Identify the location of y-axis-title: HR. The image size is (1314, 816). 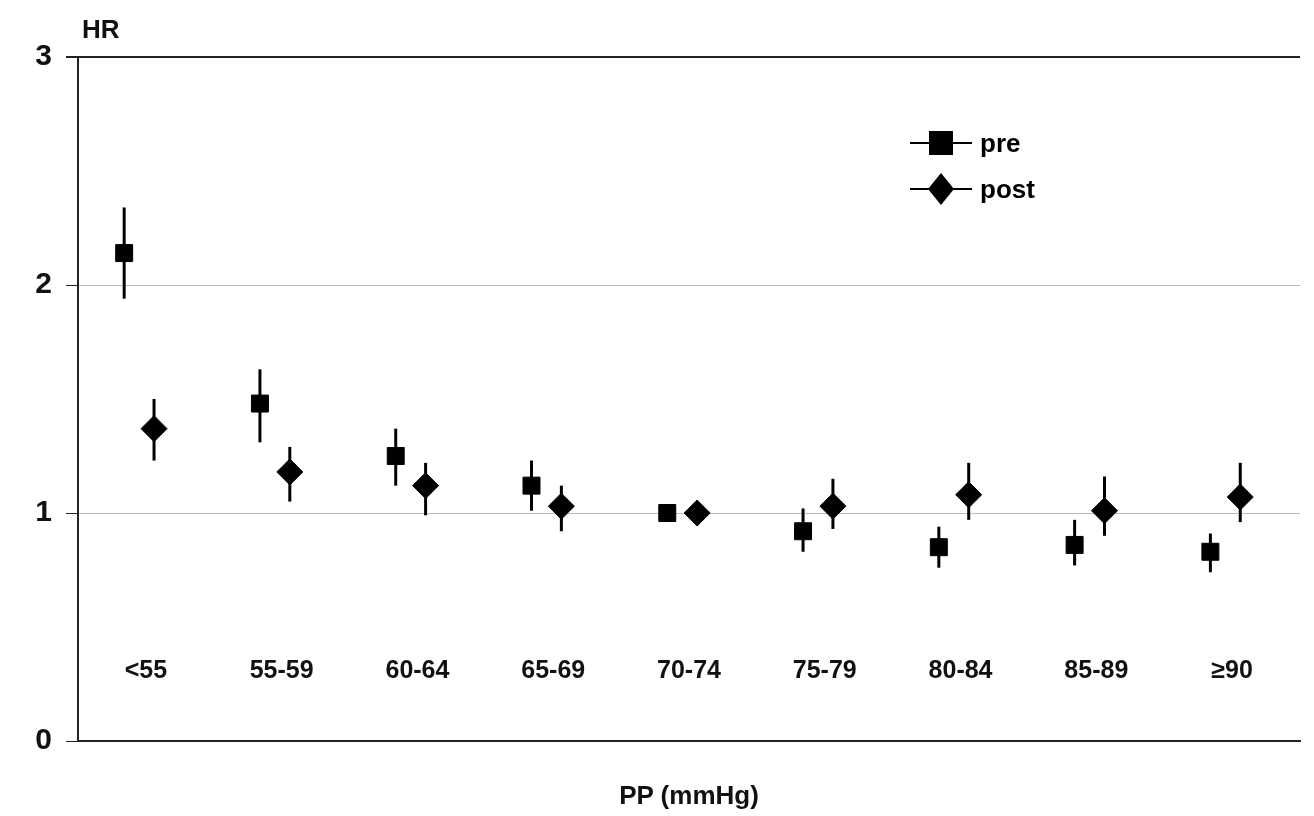
(101, 29).